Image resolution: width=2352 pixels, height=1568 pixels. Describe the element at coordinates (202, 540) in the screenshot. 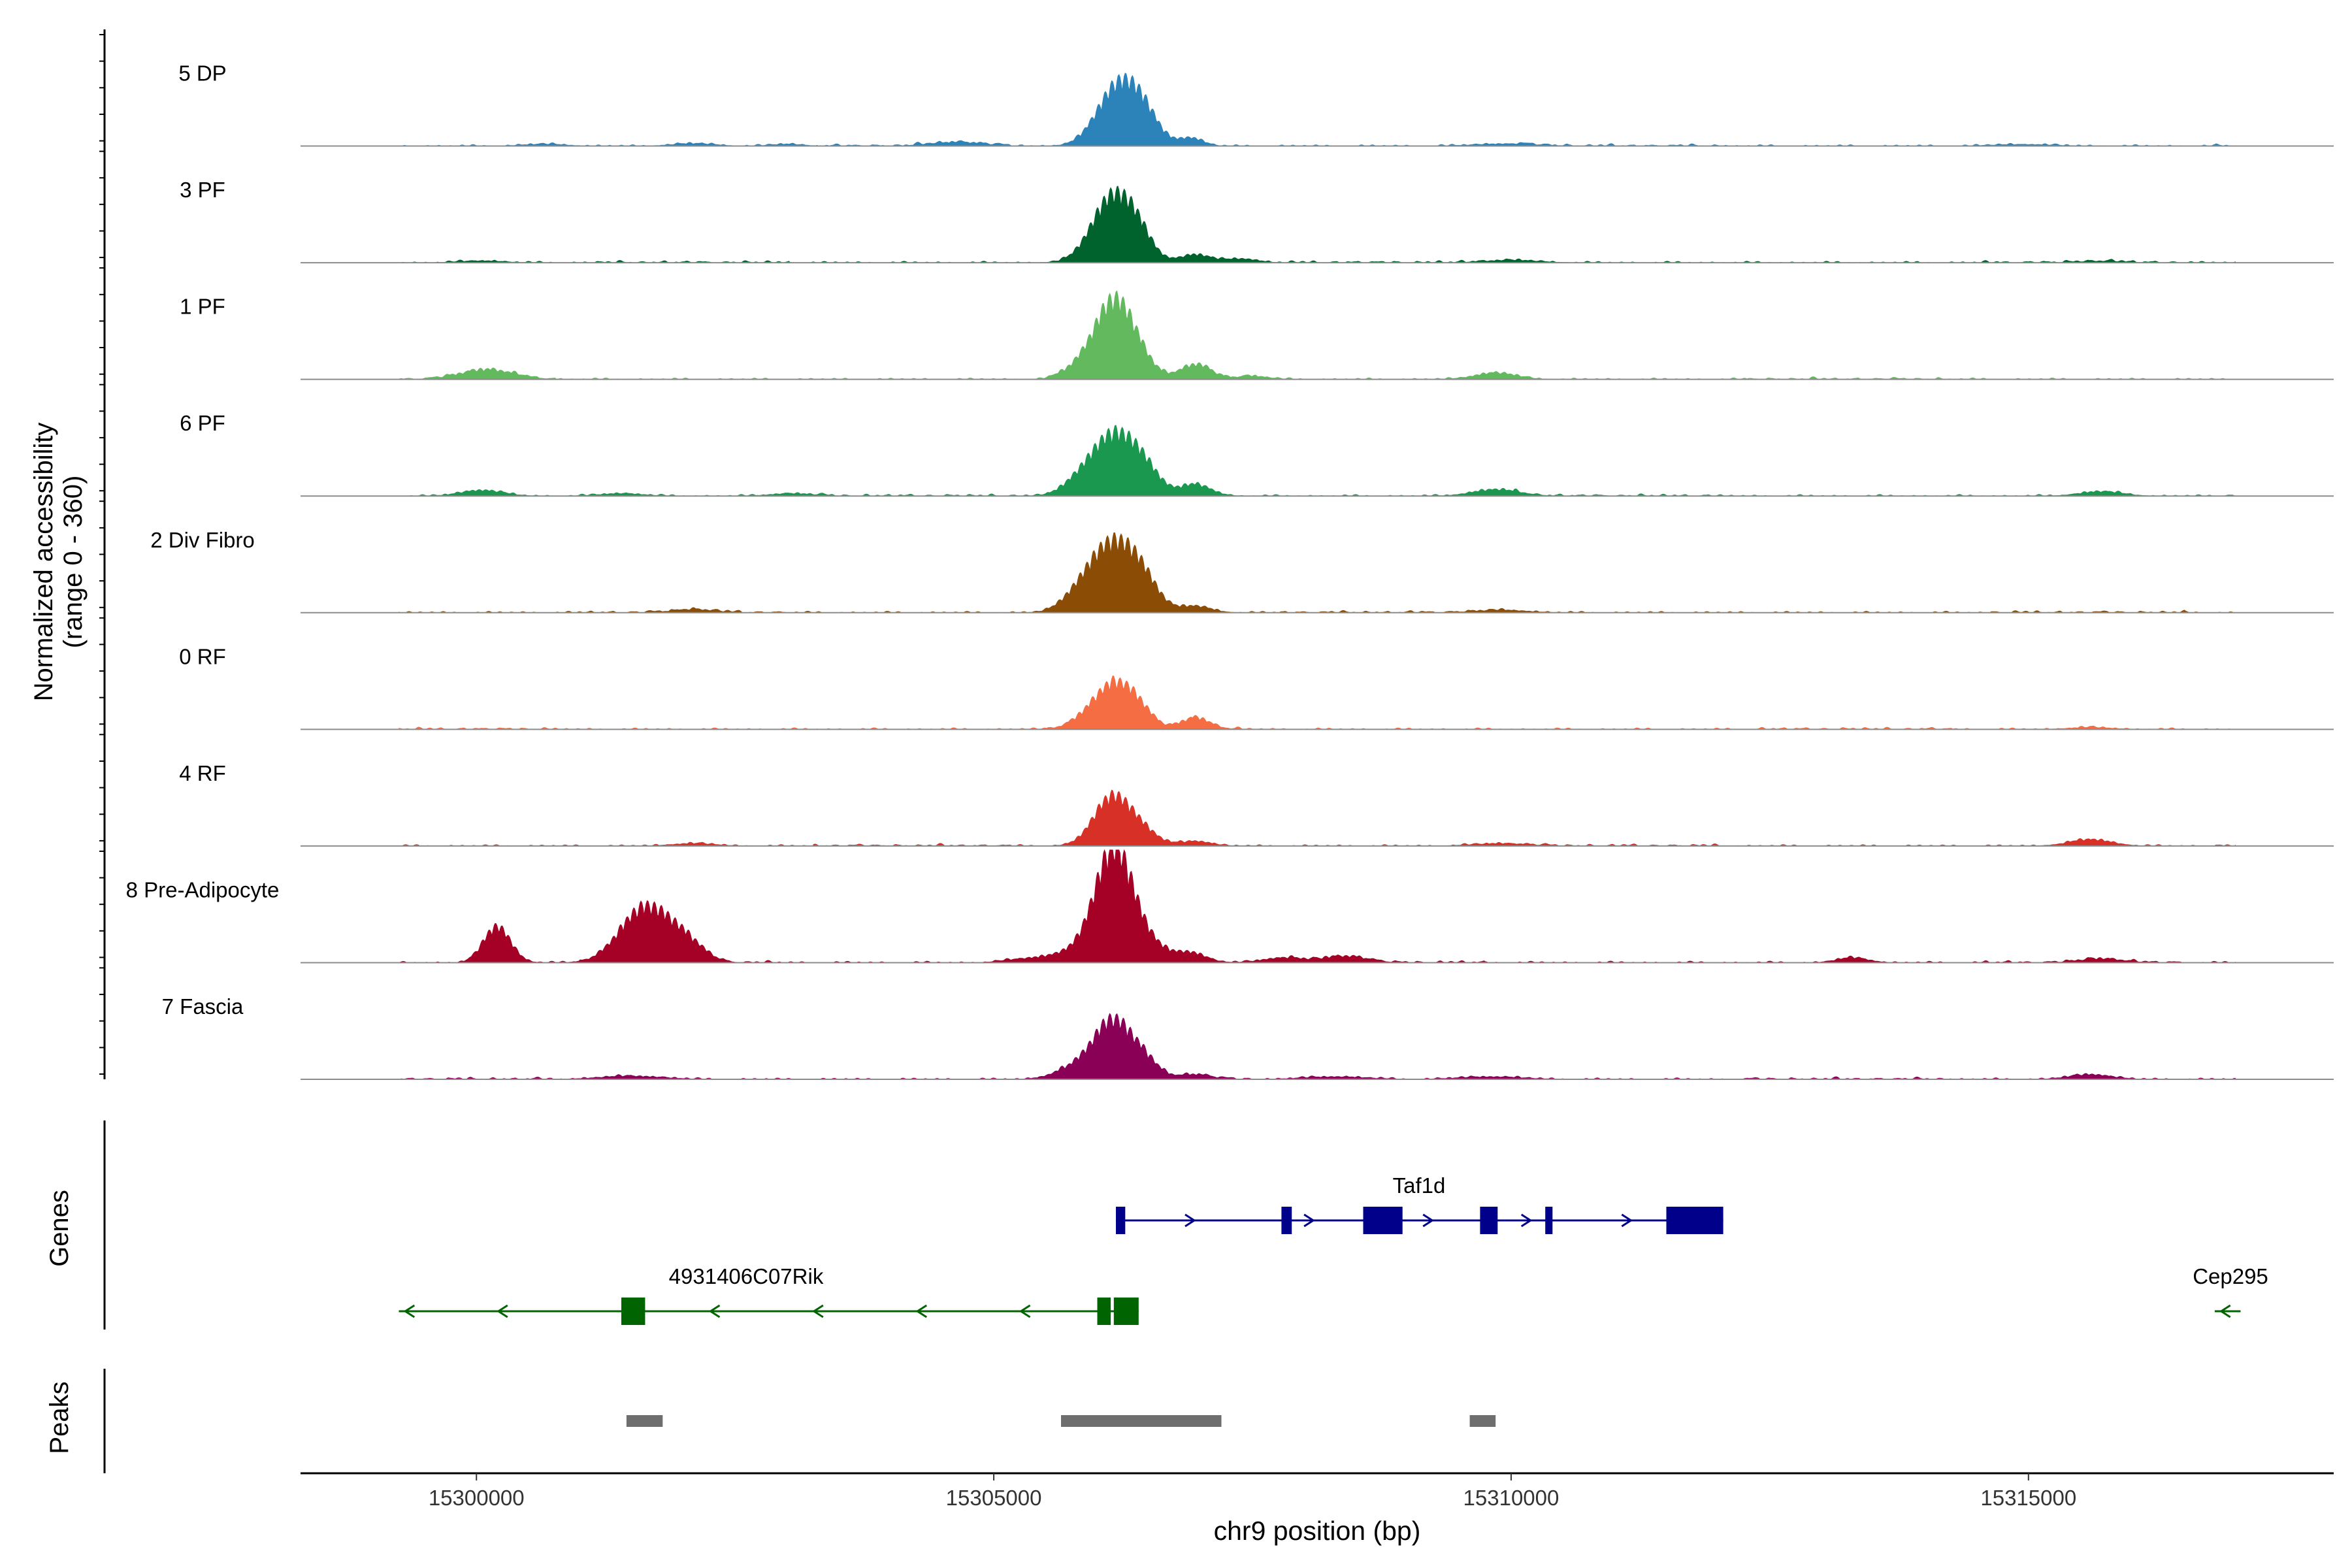

I see `track-label-2-div-fibro: 2 Div Fibro` at that location.